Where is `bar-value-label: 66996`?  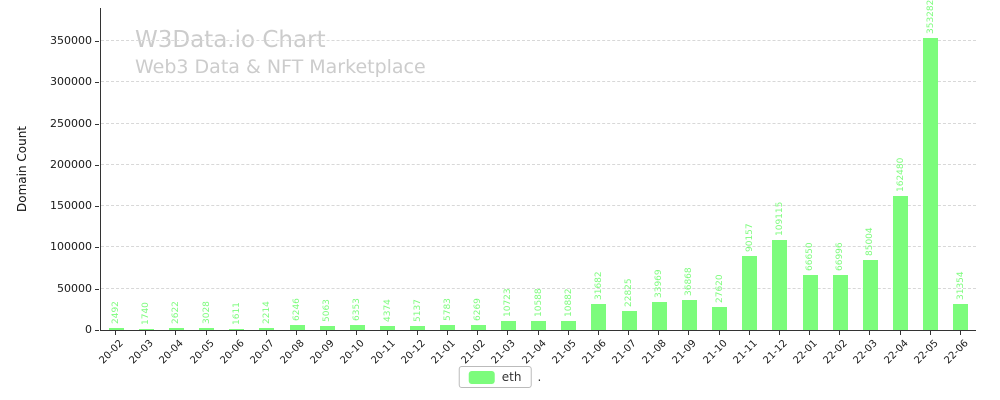
bar-value-label: 66996 is located at coordinates (840, 256).